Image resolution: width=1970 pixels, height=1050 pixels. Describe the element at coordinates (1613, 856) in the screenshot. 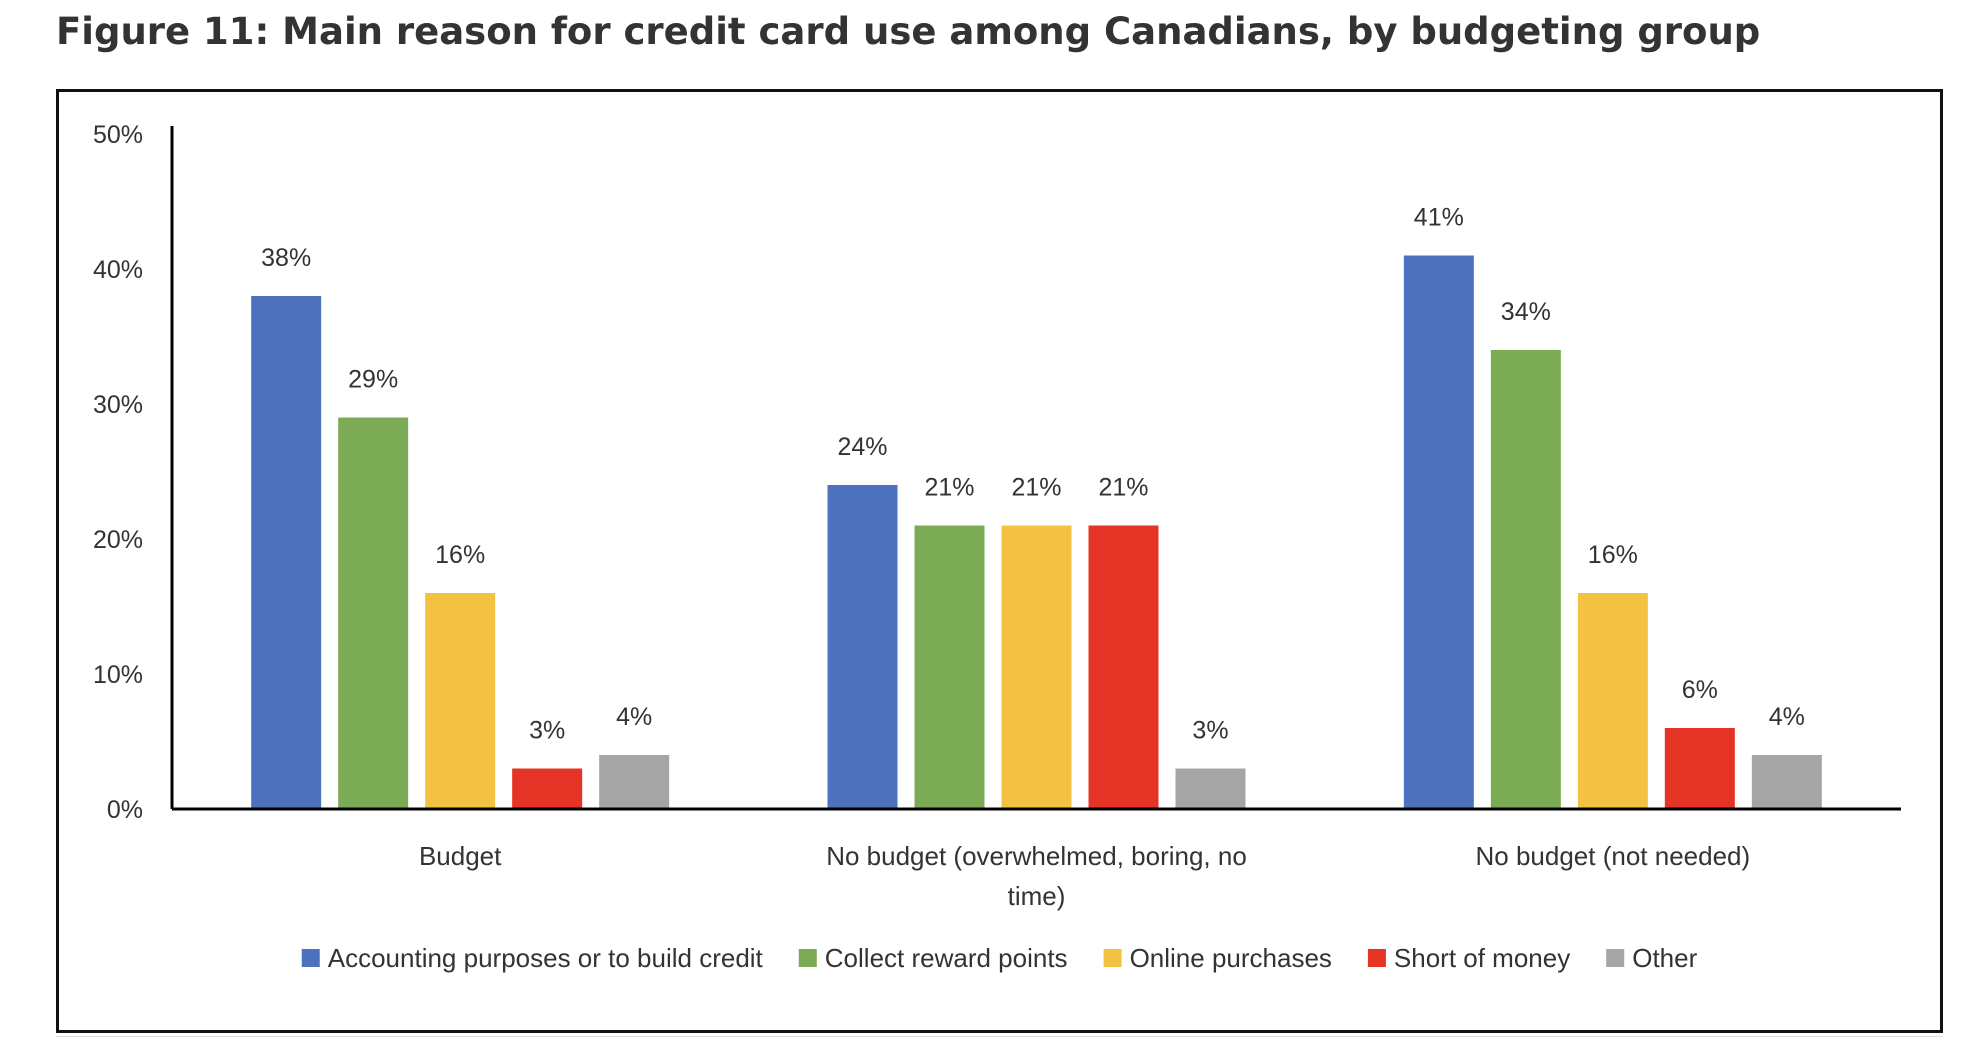

I see `x-tick-label: No budget (not needed)` at that location.